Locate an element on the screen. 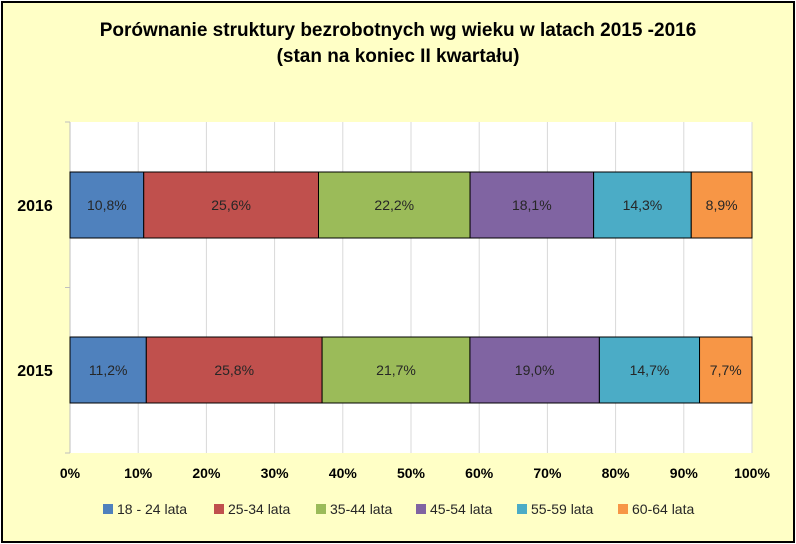  x-tick-label: 70% is located at coordinates (547, 473).